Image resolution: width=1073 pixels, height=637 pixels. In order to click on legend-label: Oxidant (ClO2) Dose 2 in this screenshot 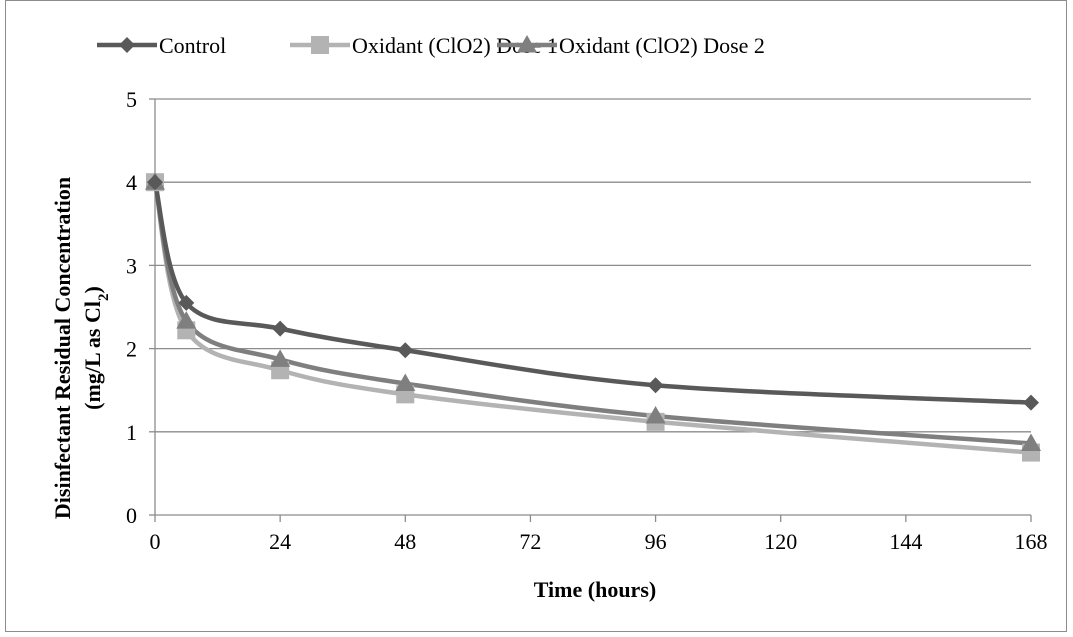, I will do `click(662, 45)`.